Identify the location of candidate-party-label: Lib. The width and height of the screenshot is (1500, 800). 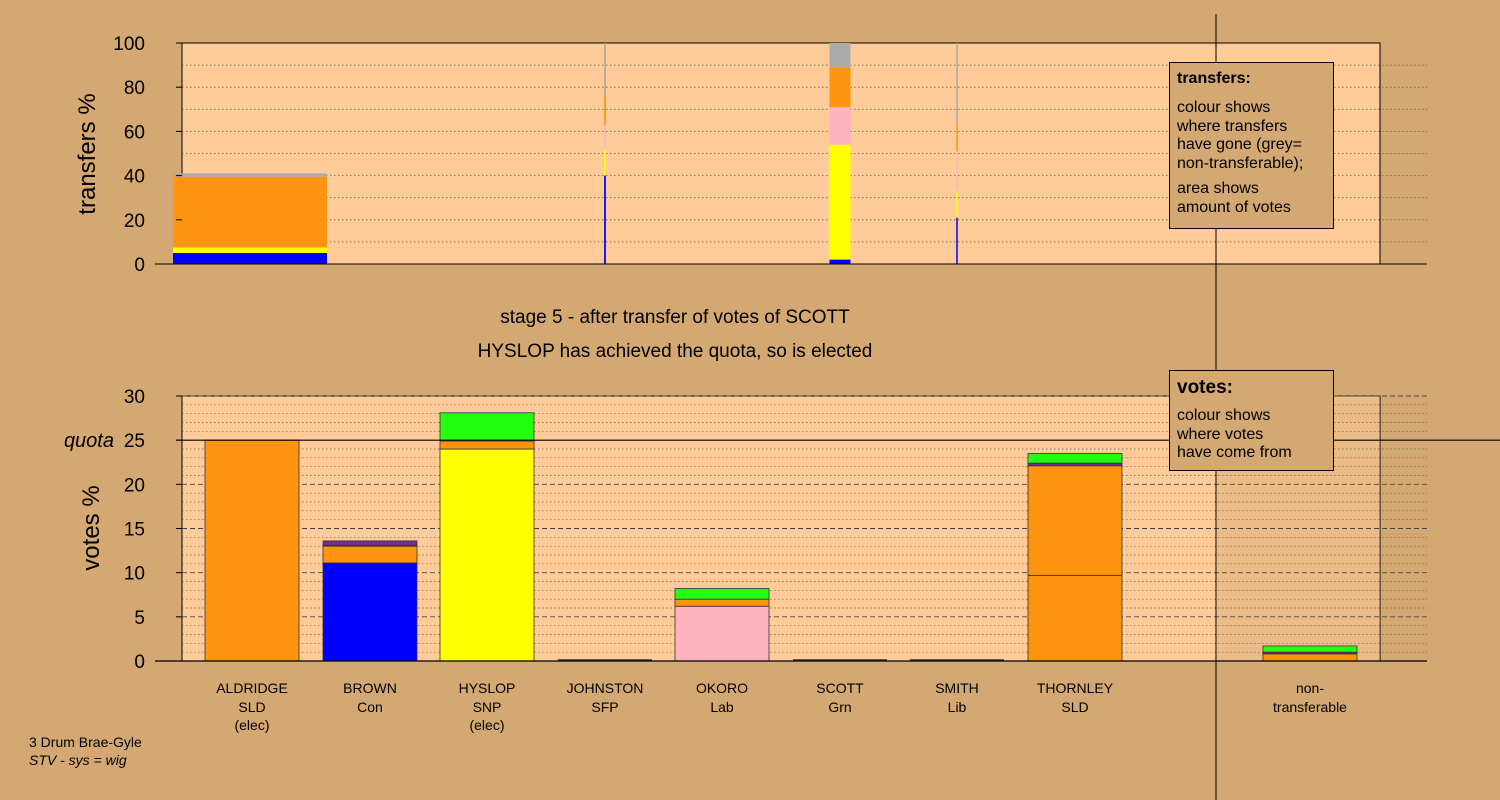
(957, 707).